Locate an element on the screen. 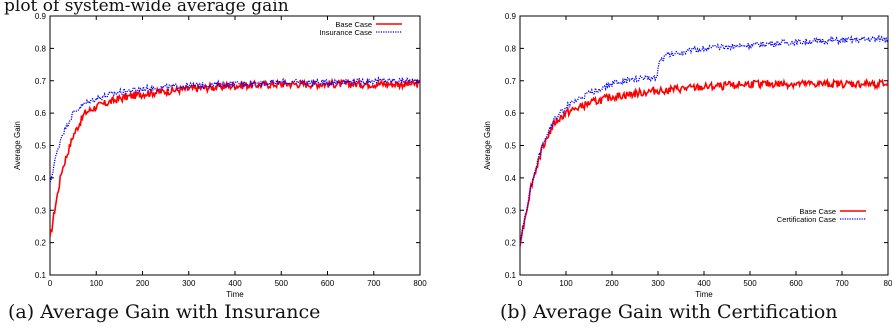 The image size is (892, 333). legend-label: Insurance Case is located at coordinates (345, 32).